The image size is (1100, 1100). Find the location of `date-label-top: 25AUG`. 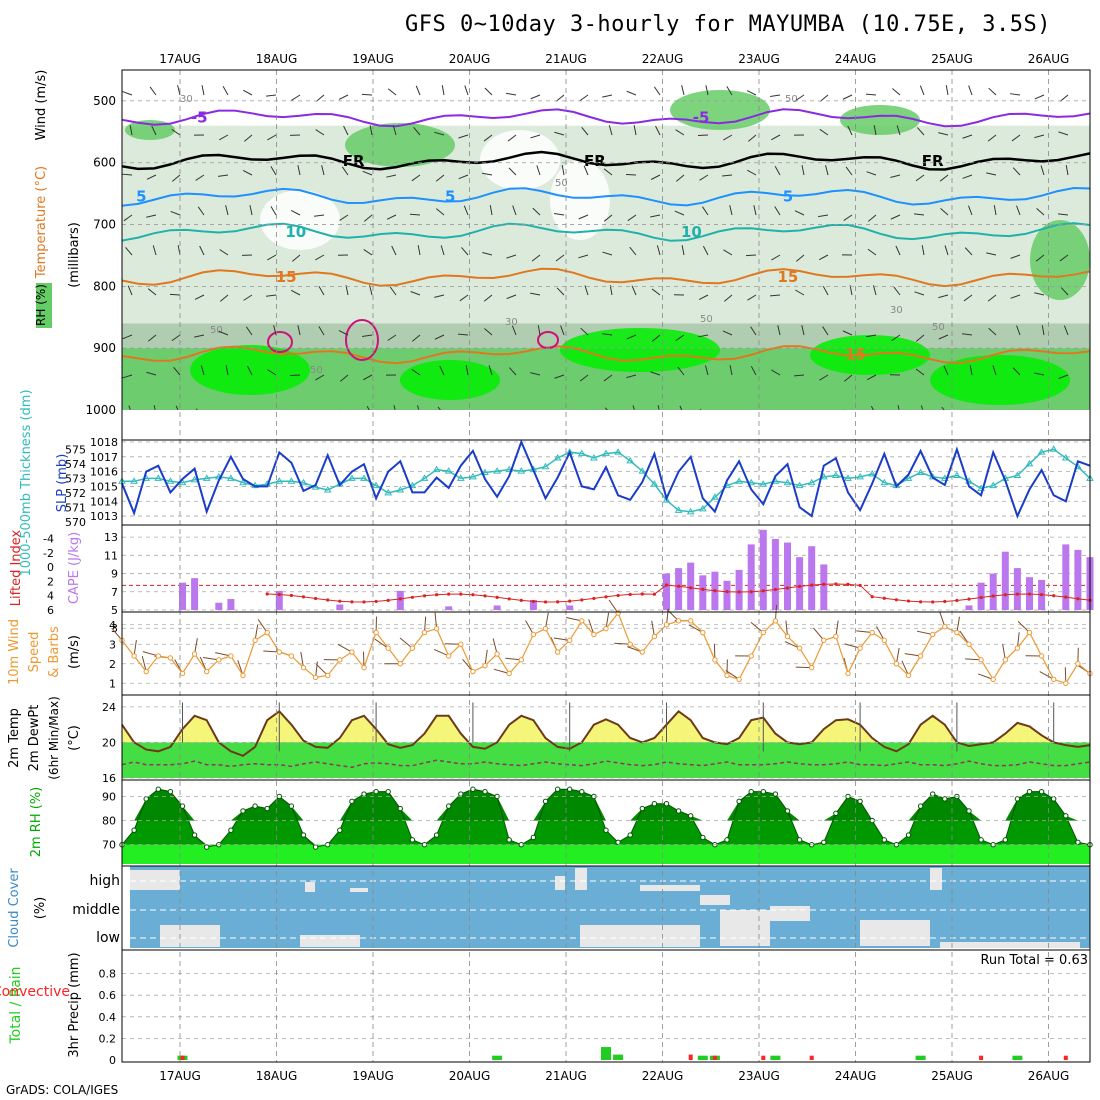

date-label-top: 25AUG is located at coordinates (952, 59).